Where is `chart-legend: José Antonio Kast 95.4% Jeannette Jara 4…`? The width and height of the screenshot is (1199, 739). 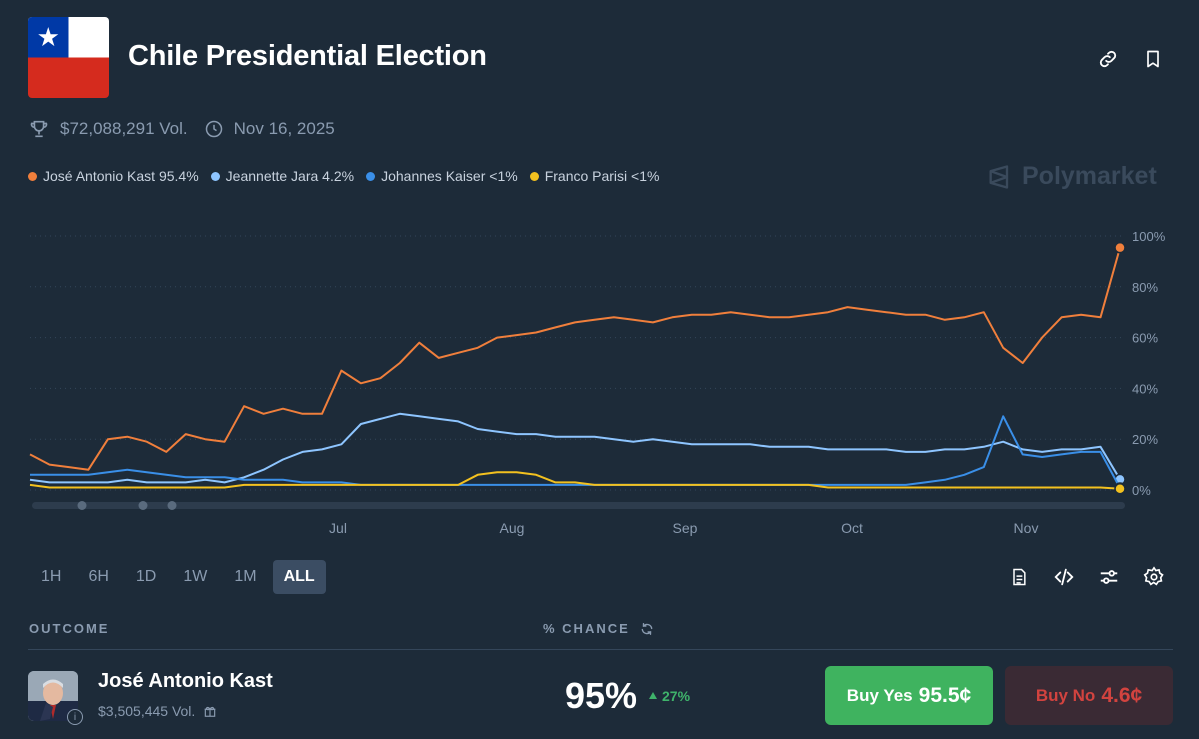
chart-legend: José Antonio Kast 95.4% Jeannette Jara 4… is located at coordinates (349, 176).